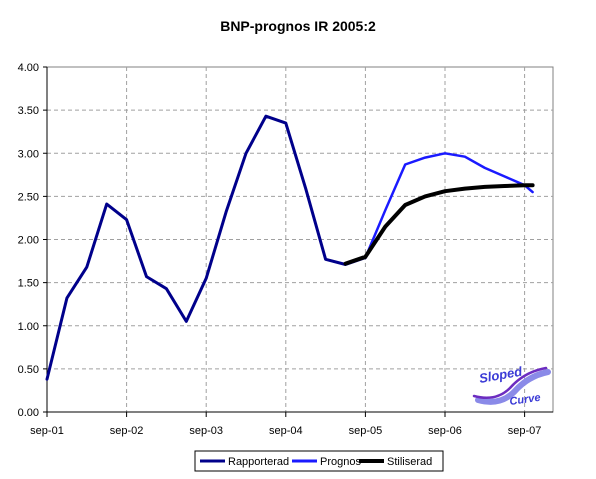  Describe the element at coordinates (28, 327) in the screenshot. I see `y-tick-label: 1.00` at that location.